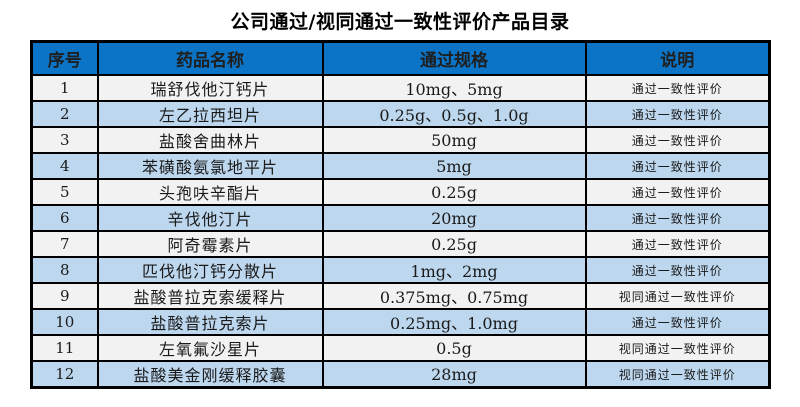  I want to click on row-index: 7, so click(64, 244).